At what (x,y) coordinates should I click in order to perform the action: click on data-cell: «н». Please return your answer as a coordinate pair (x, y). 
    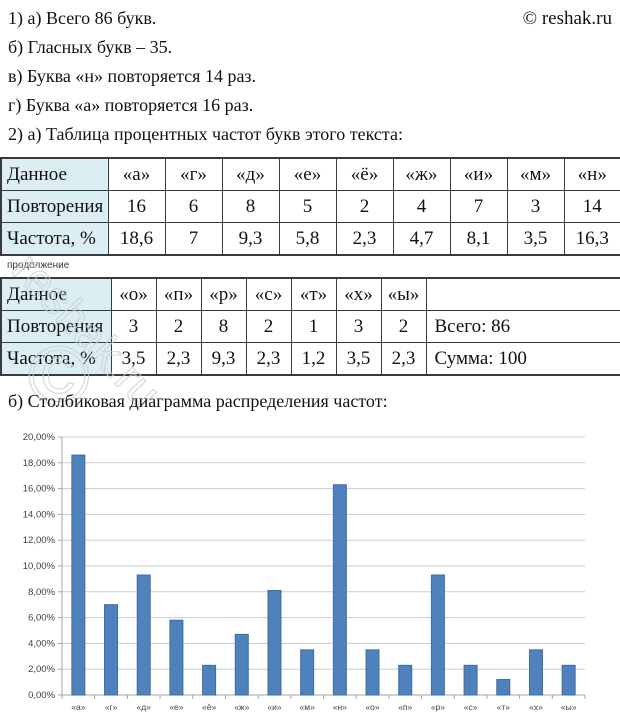
    Looking at the image, I should click on (591, 174).